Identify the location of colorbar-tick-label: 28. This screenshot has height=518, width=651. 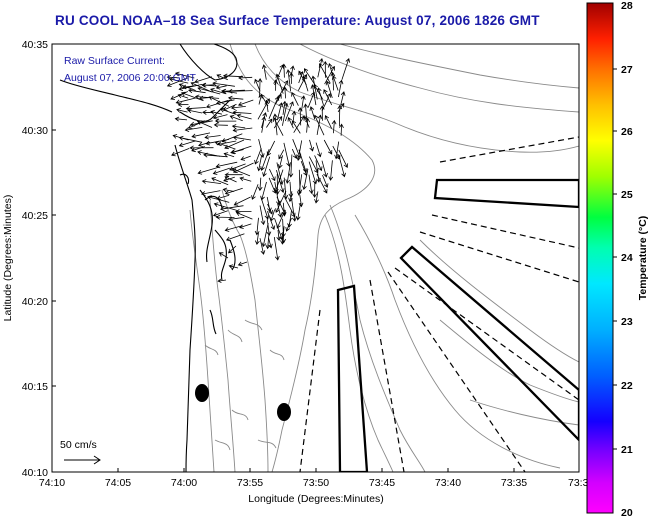
(627, 6).